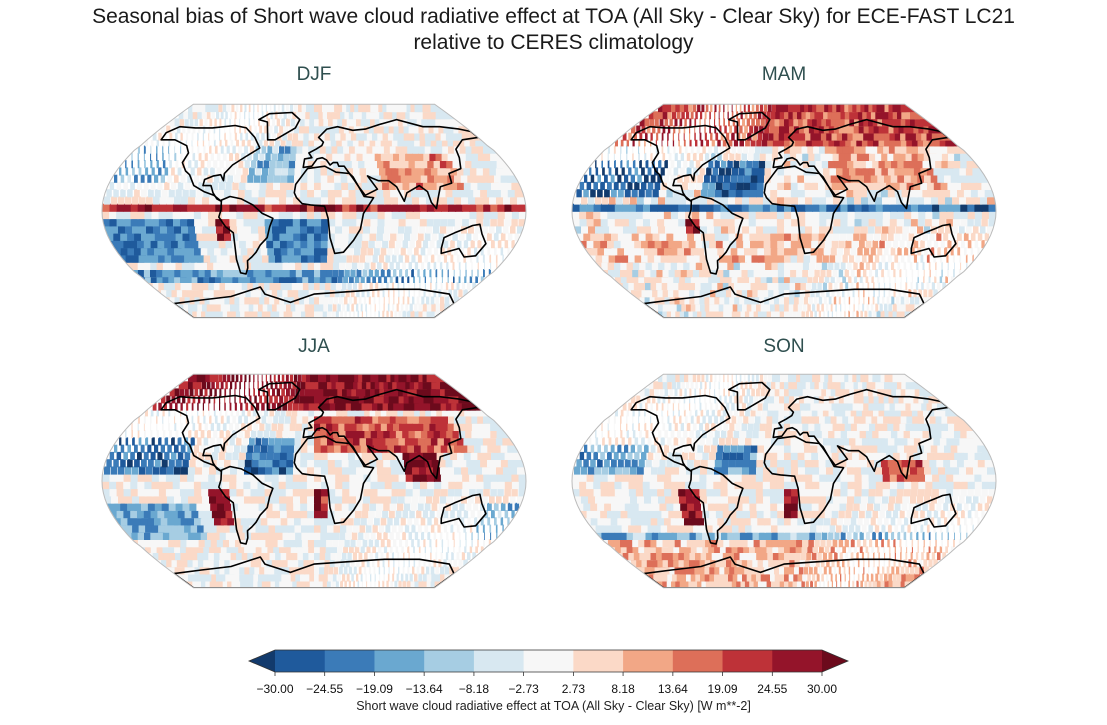 This screenshot has height=725, width=1107. Describe the element at coordinates (523, 689) in the screenshot. I see `colorbar-tick-label: −2.73` at that location.